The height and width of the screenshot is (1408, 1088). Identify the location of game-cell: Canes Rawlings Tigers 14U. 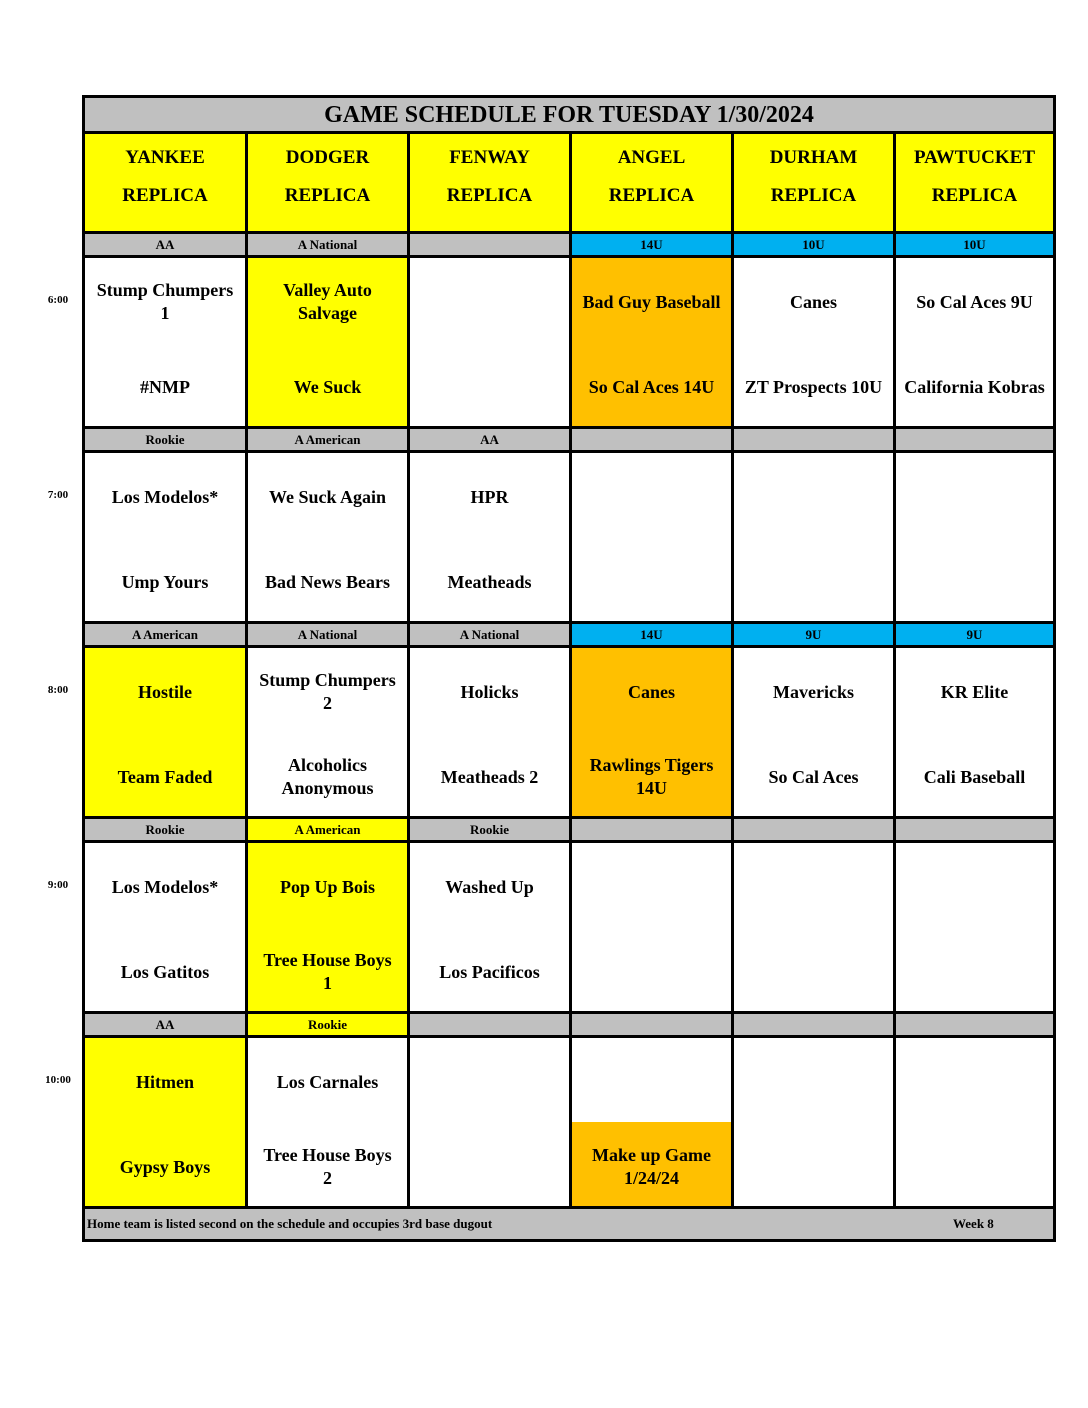
(651, 732).